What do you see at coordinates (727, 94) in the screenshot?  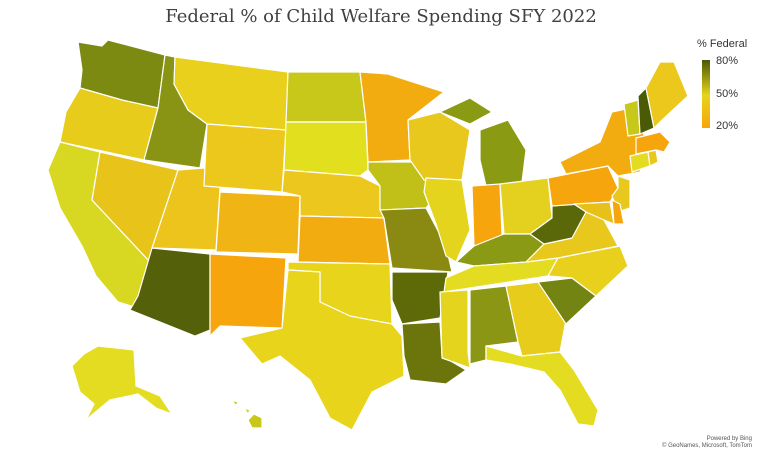 I see `legend-mid-label: 50%` at bounding box center [727, 94].